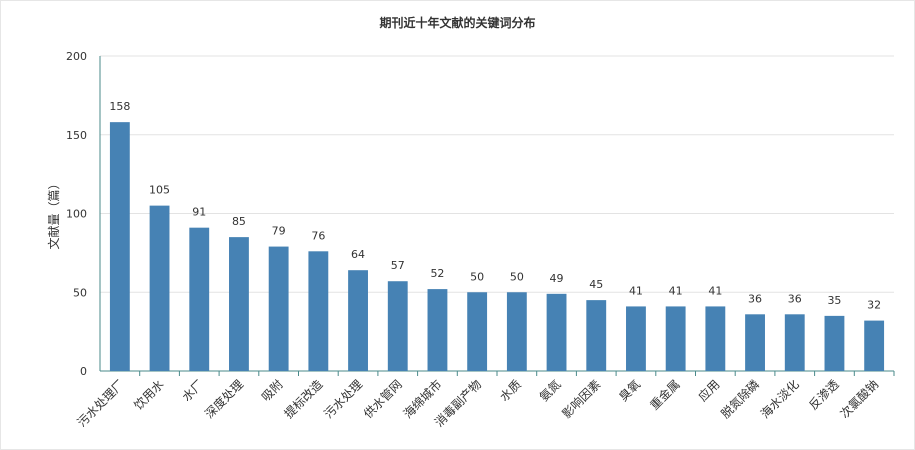  What do you see at coordinates (823, 395) in the screenshot?
I see `category-label: 反渗透` at bounding box center [823, 395].